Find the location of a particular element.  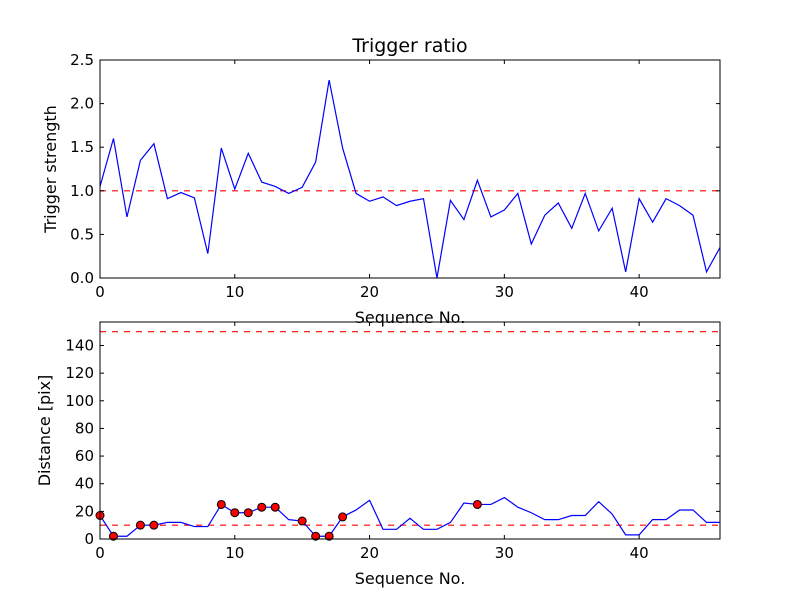

distance-y-tick-label: 100 is located at coordinates (79, 401).